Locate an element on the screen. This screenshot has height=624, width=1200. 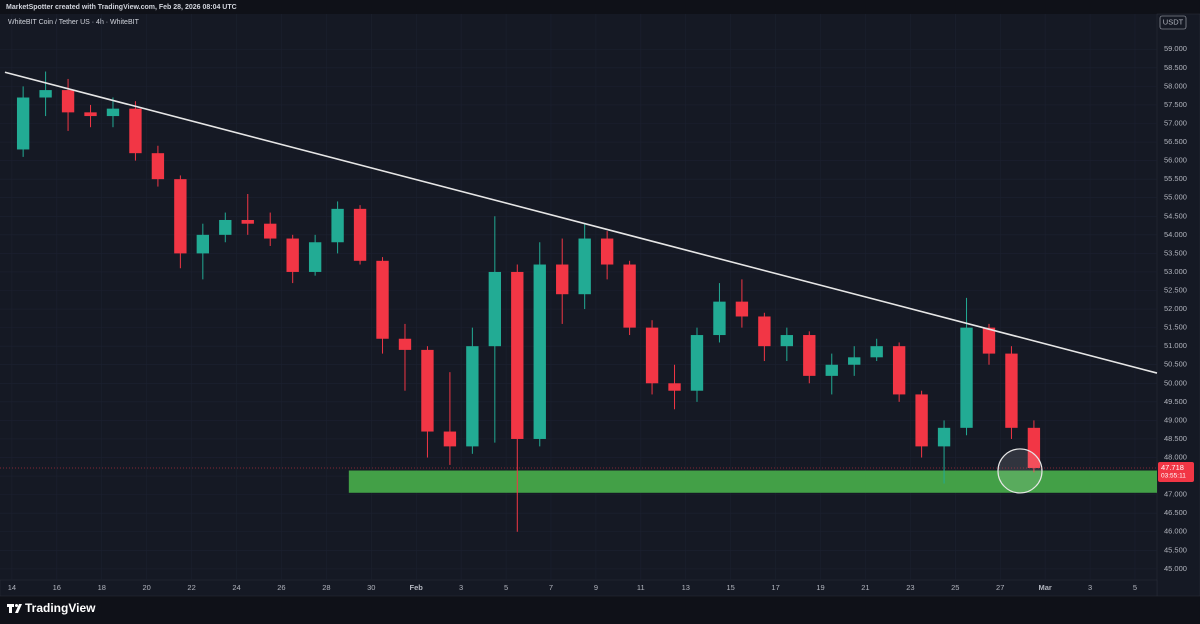
y-tick-label: 51.000 is located at coordinates (1175, 345).